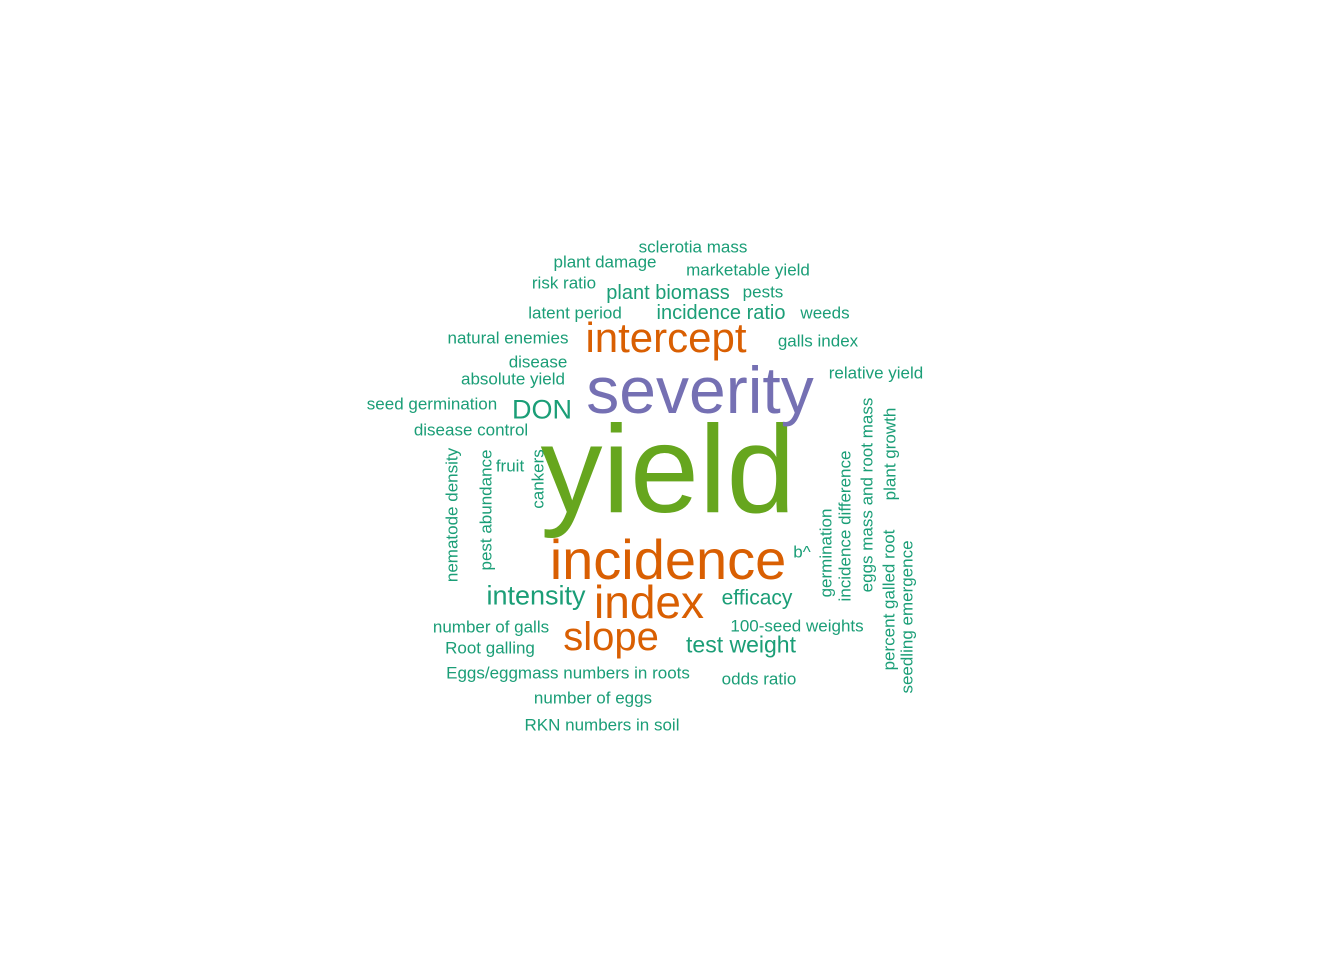  What do you see at coordinates (432, 404) in the screenshot?
I see `word-seed-germination: seed germination` at bounding box center [432, 404].